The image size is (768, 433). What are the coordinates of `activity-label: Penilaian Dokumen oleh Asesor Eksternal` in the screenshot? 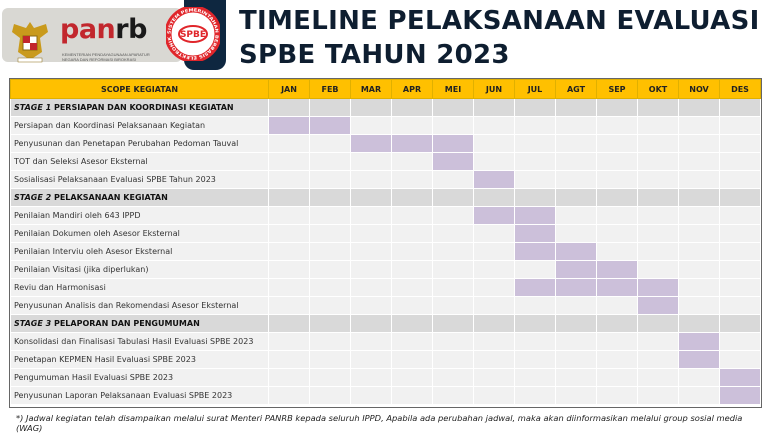 It's located at (139, 233).